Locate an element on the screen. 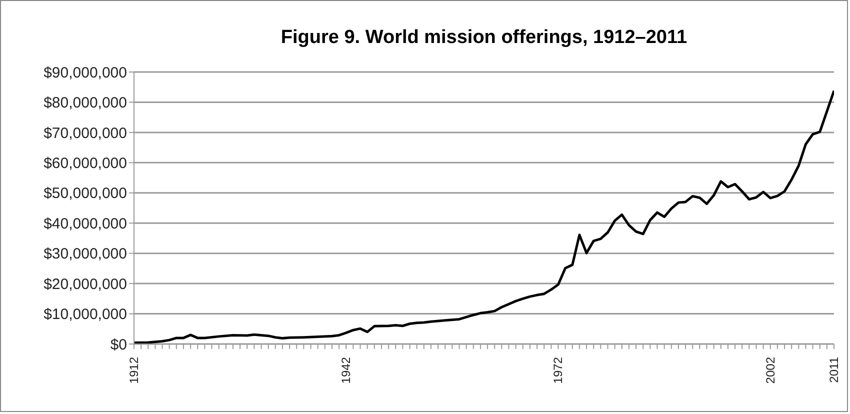 This screenshot has height=414, width=850. y-tick-label: $20,000,000 is located at coordinates (85, 284).